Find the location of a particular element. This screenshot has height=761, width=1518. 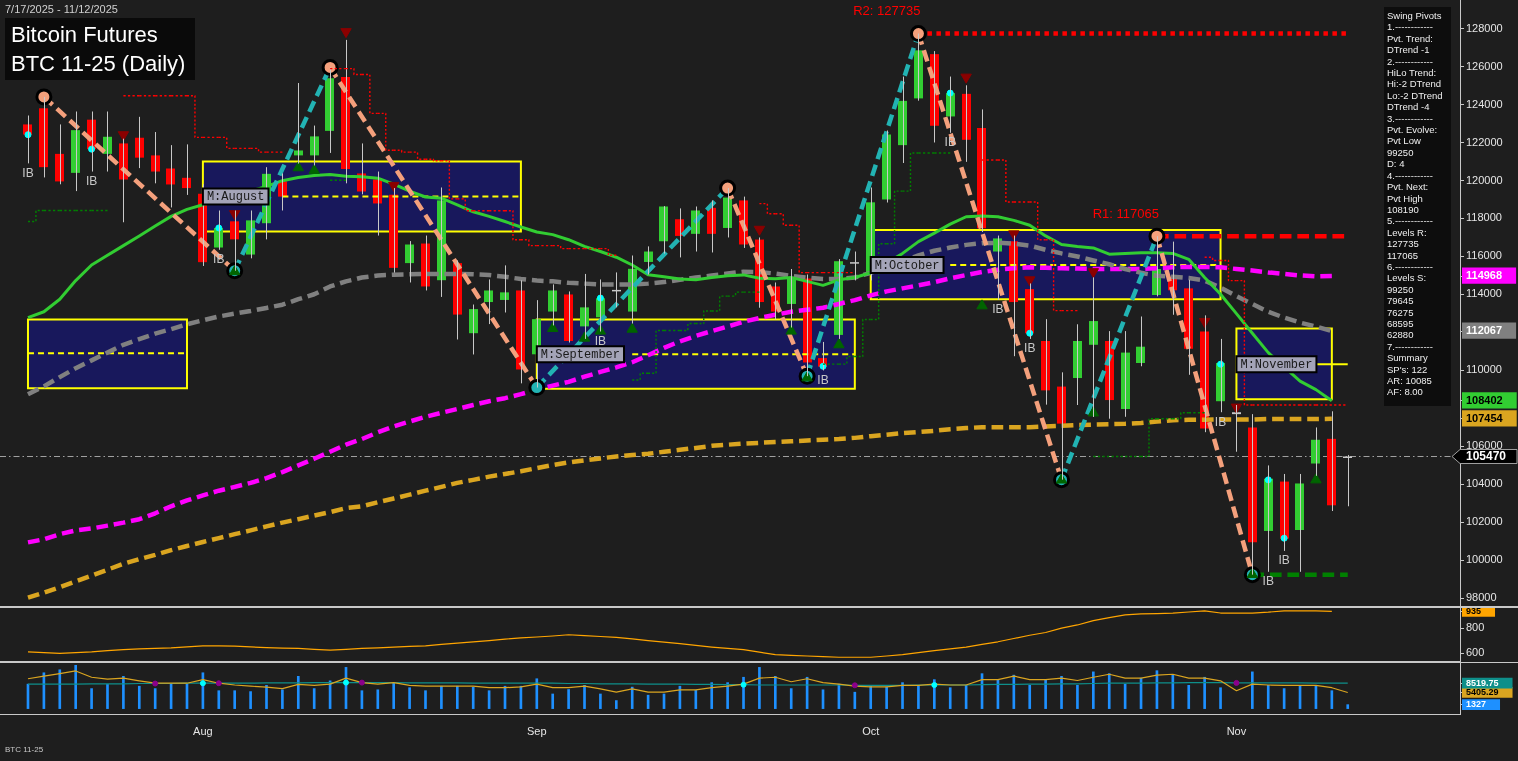

y-tick-label: 114968 is located at coordinates (1484, 275).